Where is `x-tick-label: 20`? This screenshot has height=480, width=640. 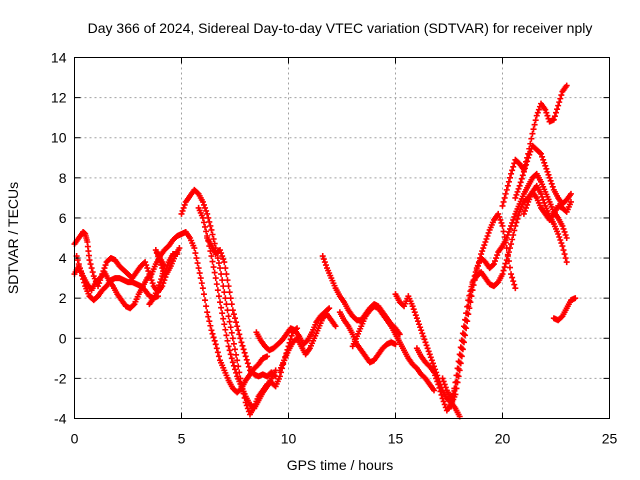
x-tick-label: 20 is located at coordinates (503, 439).